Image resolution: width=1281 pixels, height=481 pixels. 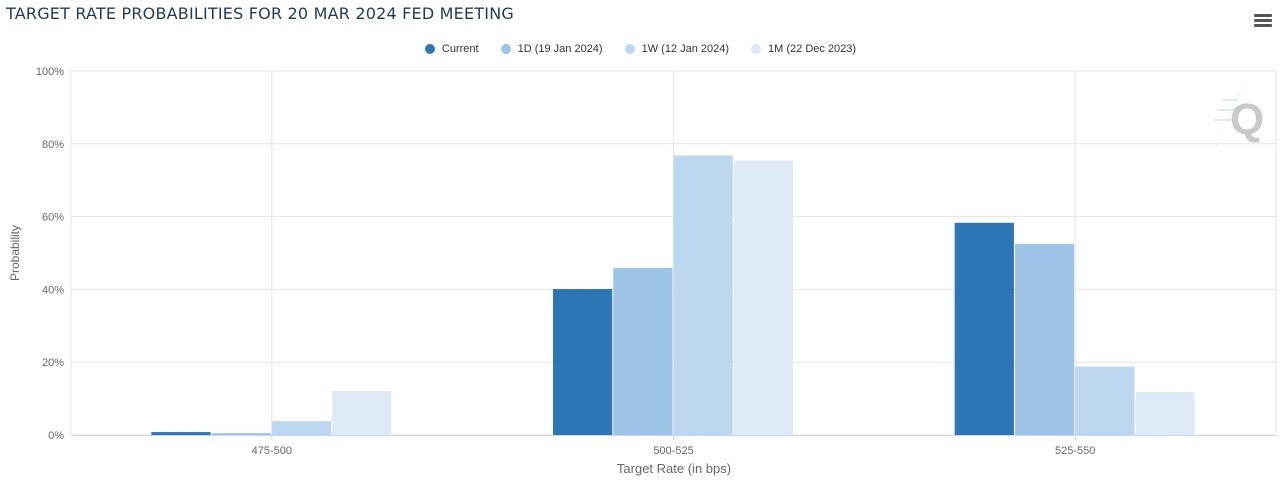 What do you see at coordinates (53, 218) in the screenshot?
I see `y-tick-label: 60%` at bounding box center [53, 218].